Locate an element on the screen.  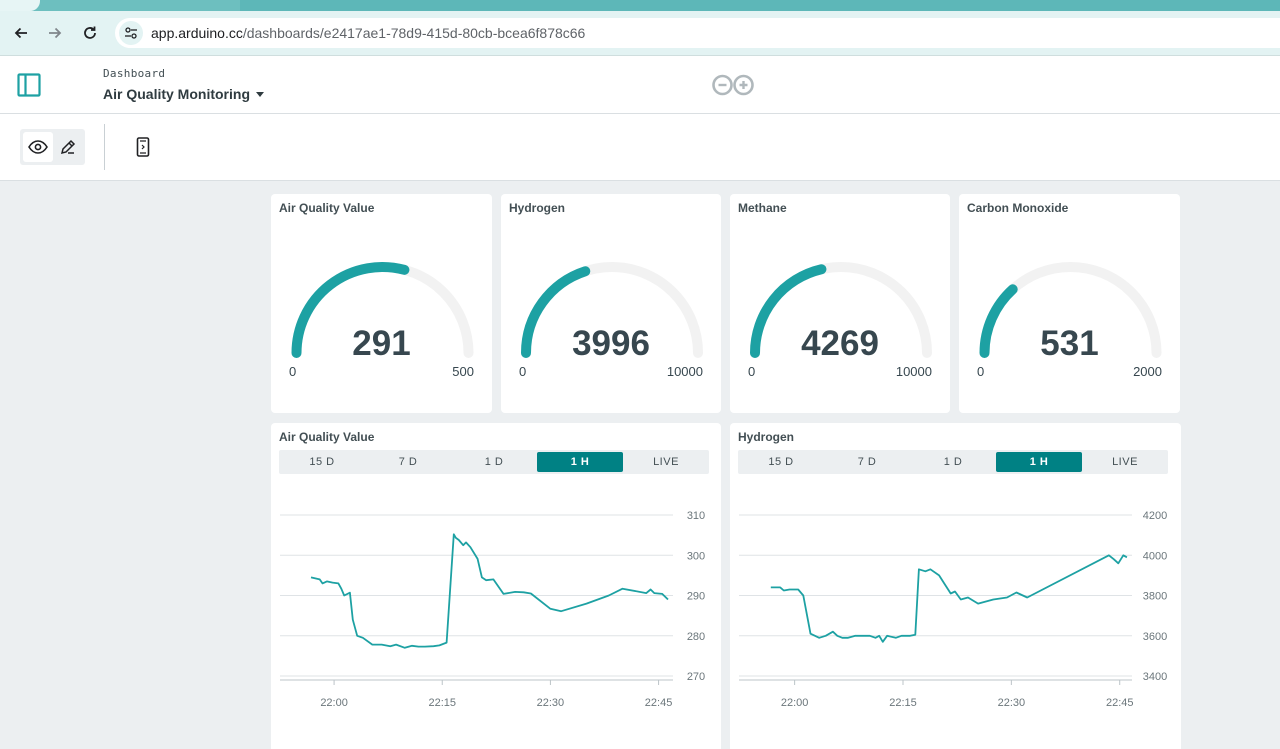
widget-title: Methane is located at coordinates (762, 208).